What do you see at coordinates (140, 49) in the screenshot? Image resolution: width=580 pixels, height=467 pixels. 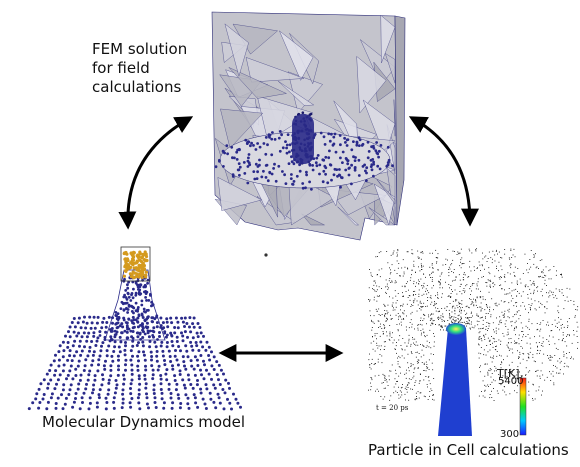 I see `fem-label-line-1: FEM solution` at bounding box center [140, 49].